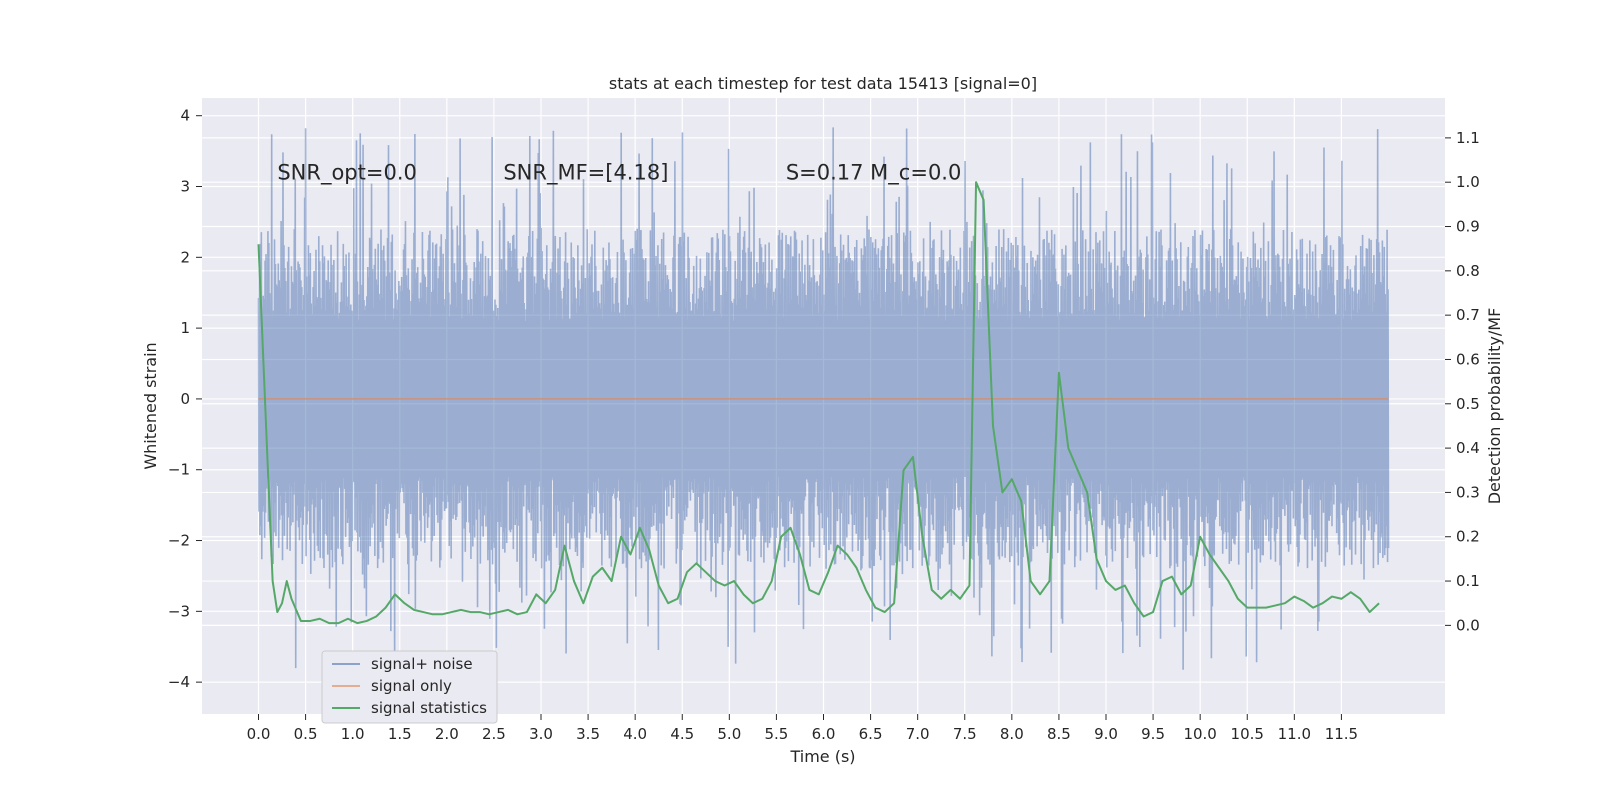 The height and width of the screenshot is (800, 1600). I want to click on x-tick-label: 7.0, so click(918, 734).